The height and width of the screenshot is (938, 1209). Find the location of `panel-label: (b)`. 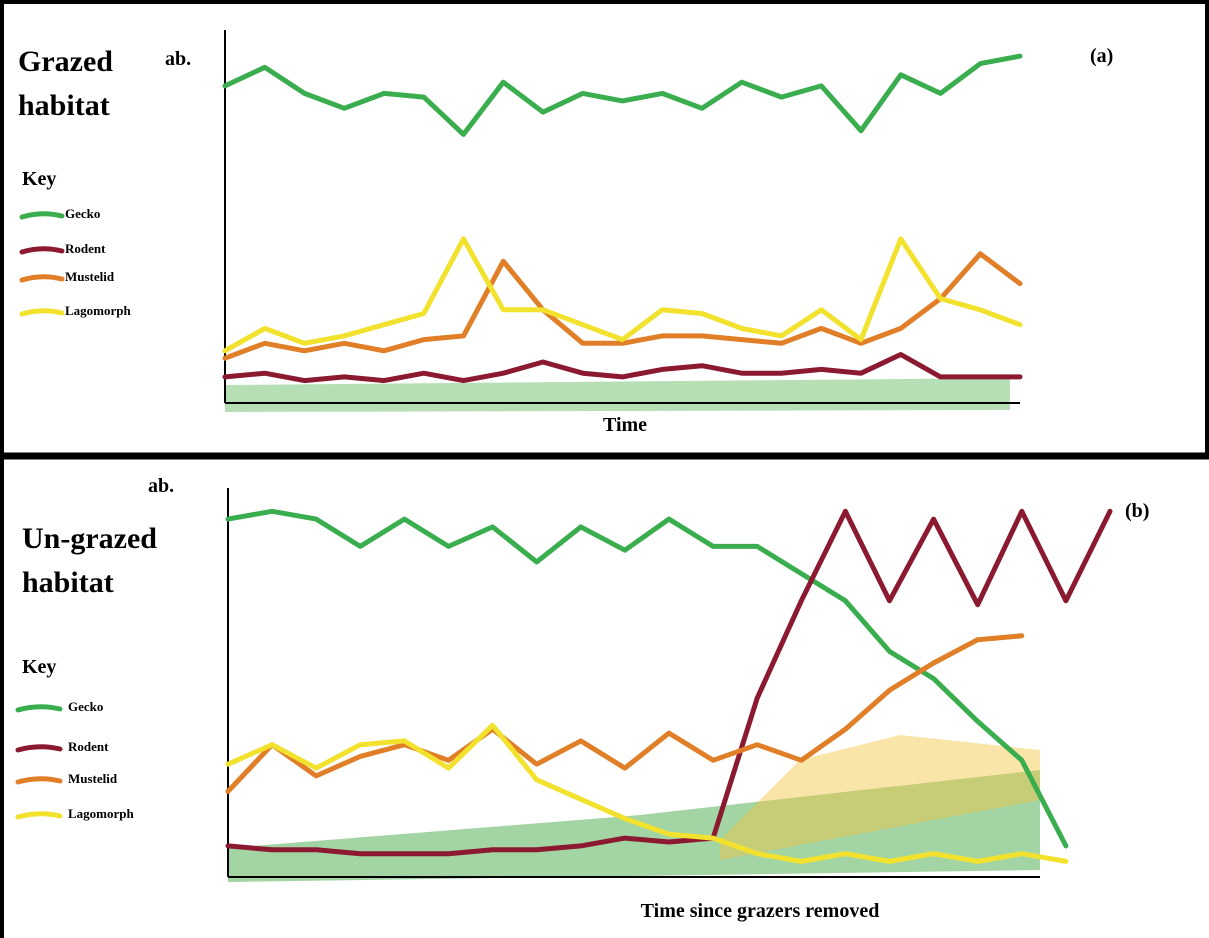

panel-label: (b) is located at coordinates (1137, 511).